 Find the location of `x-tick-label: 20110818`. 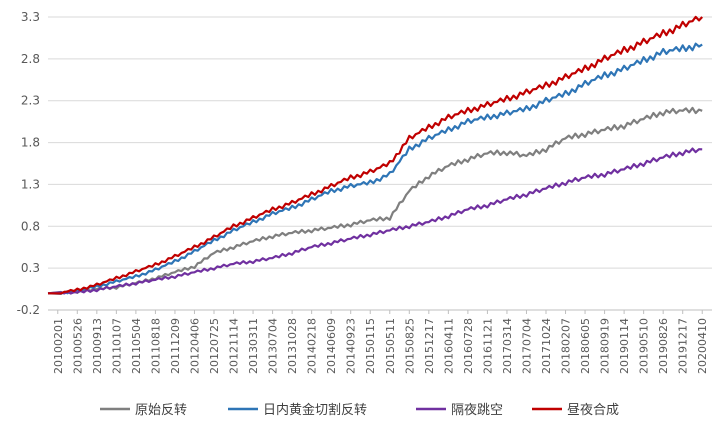

x-tick-label: 20110818 is located at coordinates (155, 346).